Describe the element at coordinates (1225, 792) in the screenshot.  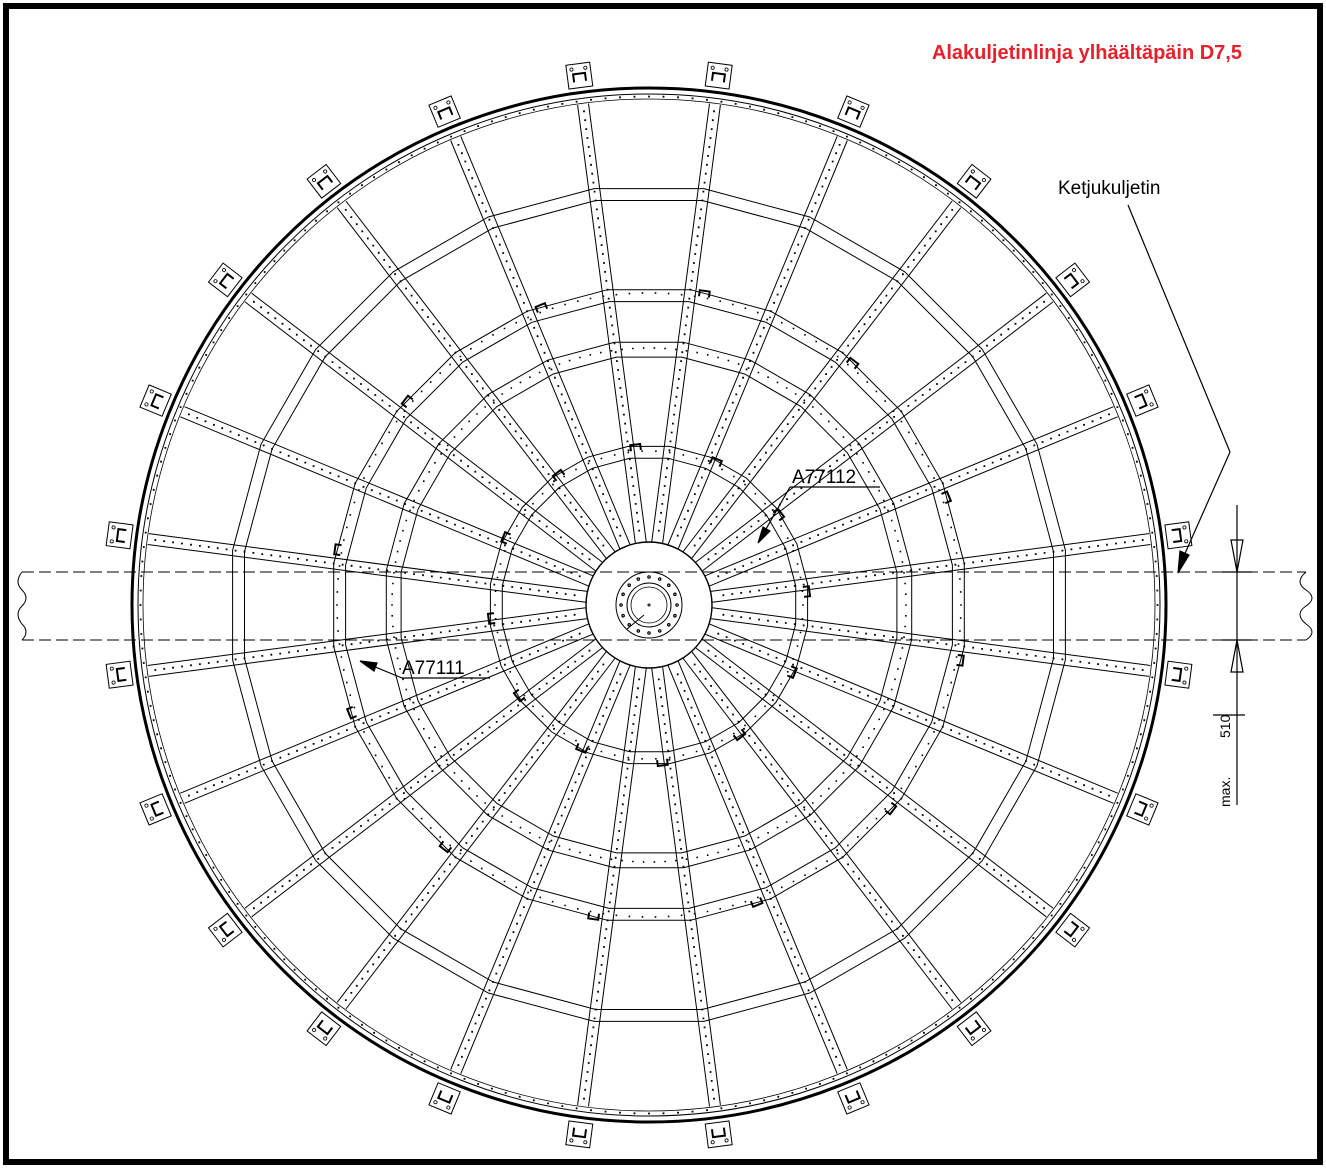
I see `dimension-prefix: max.` at that location.